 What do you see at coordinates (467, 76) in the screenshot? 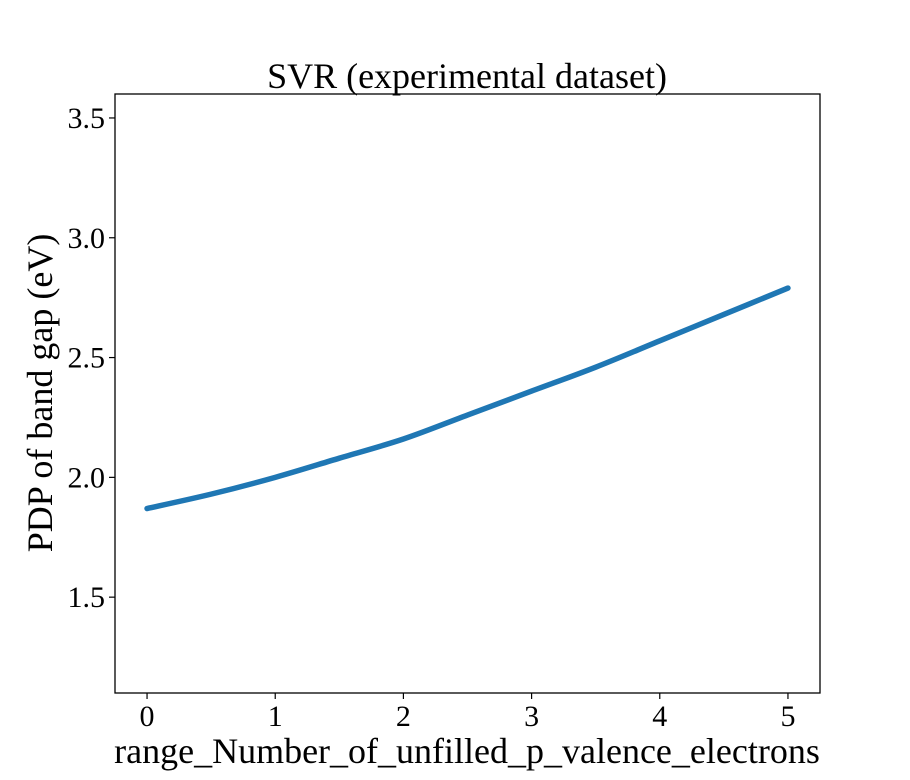
I see `chart-title: SVR (experimental dataset)` at bounding box center [467, 76].